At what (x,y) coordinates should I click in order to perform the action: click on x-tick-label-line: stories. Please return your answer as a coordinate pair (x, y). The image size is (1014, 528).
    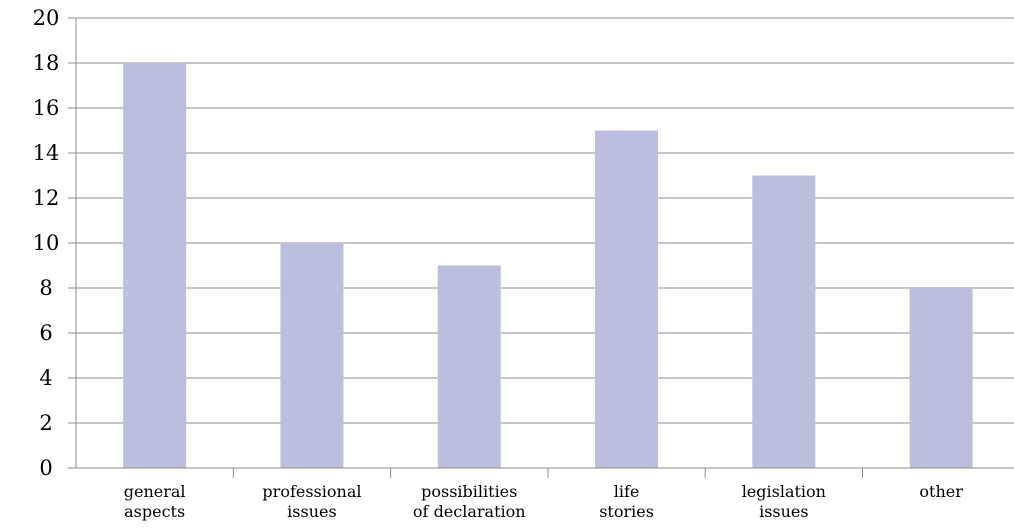
    Looking at the image, I should click on (626, 511).